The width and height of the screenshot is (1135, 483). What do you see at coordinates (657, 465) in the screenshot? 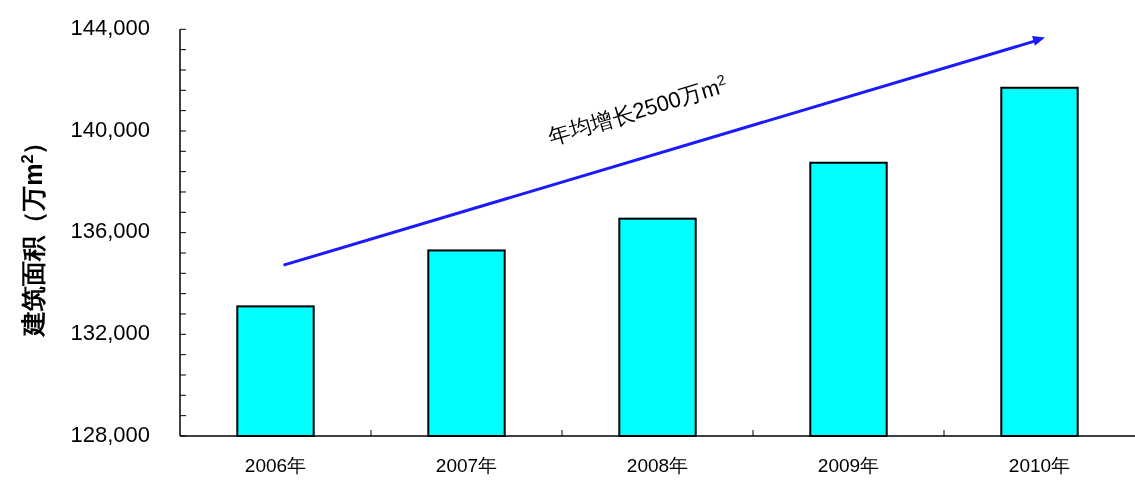
I see `x-tick-label: 2008年` at bounding box center [657, 465].